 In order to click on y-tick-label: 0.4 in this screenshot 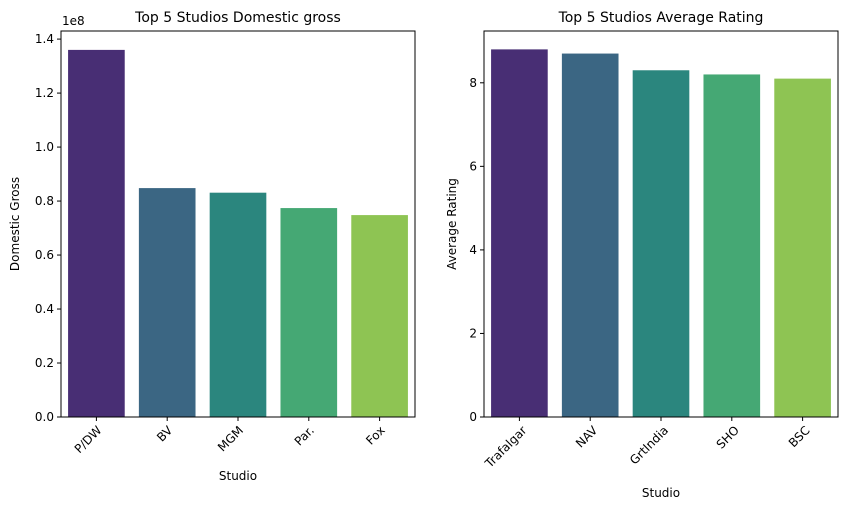, I will do `click(44, 309)`.